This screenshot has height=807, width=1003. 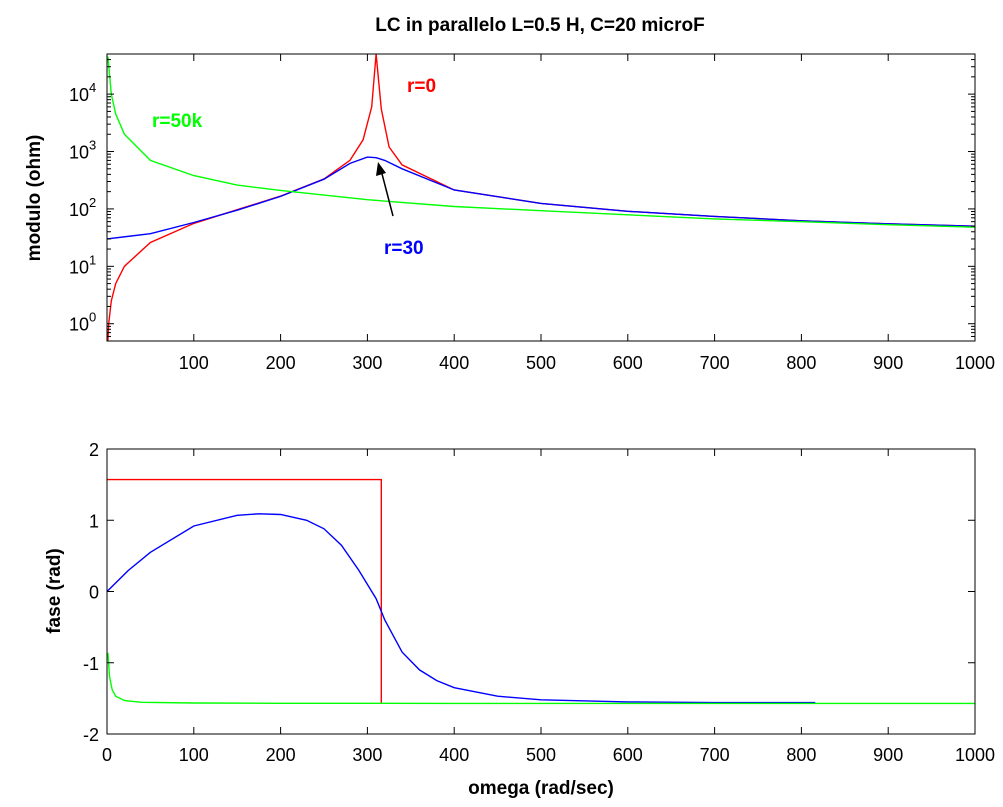 I want to click on phase-ylabel: fase (rad), so click(x=54, y=591).